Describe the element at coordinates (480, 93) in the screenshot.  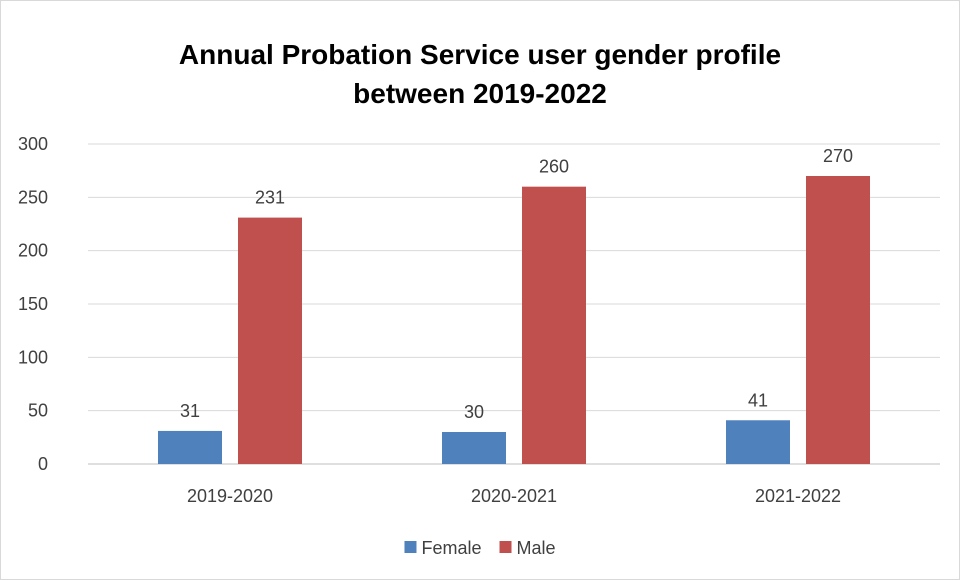
I see `chart-title-line: between 2019-2022` at that location.